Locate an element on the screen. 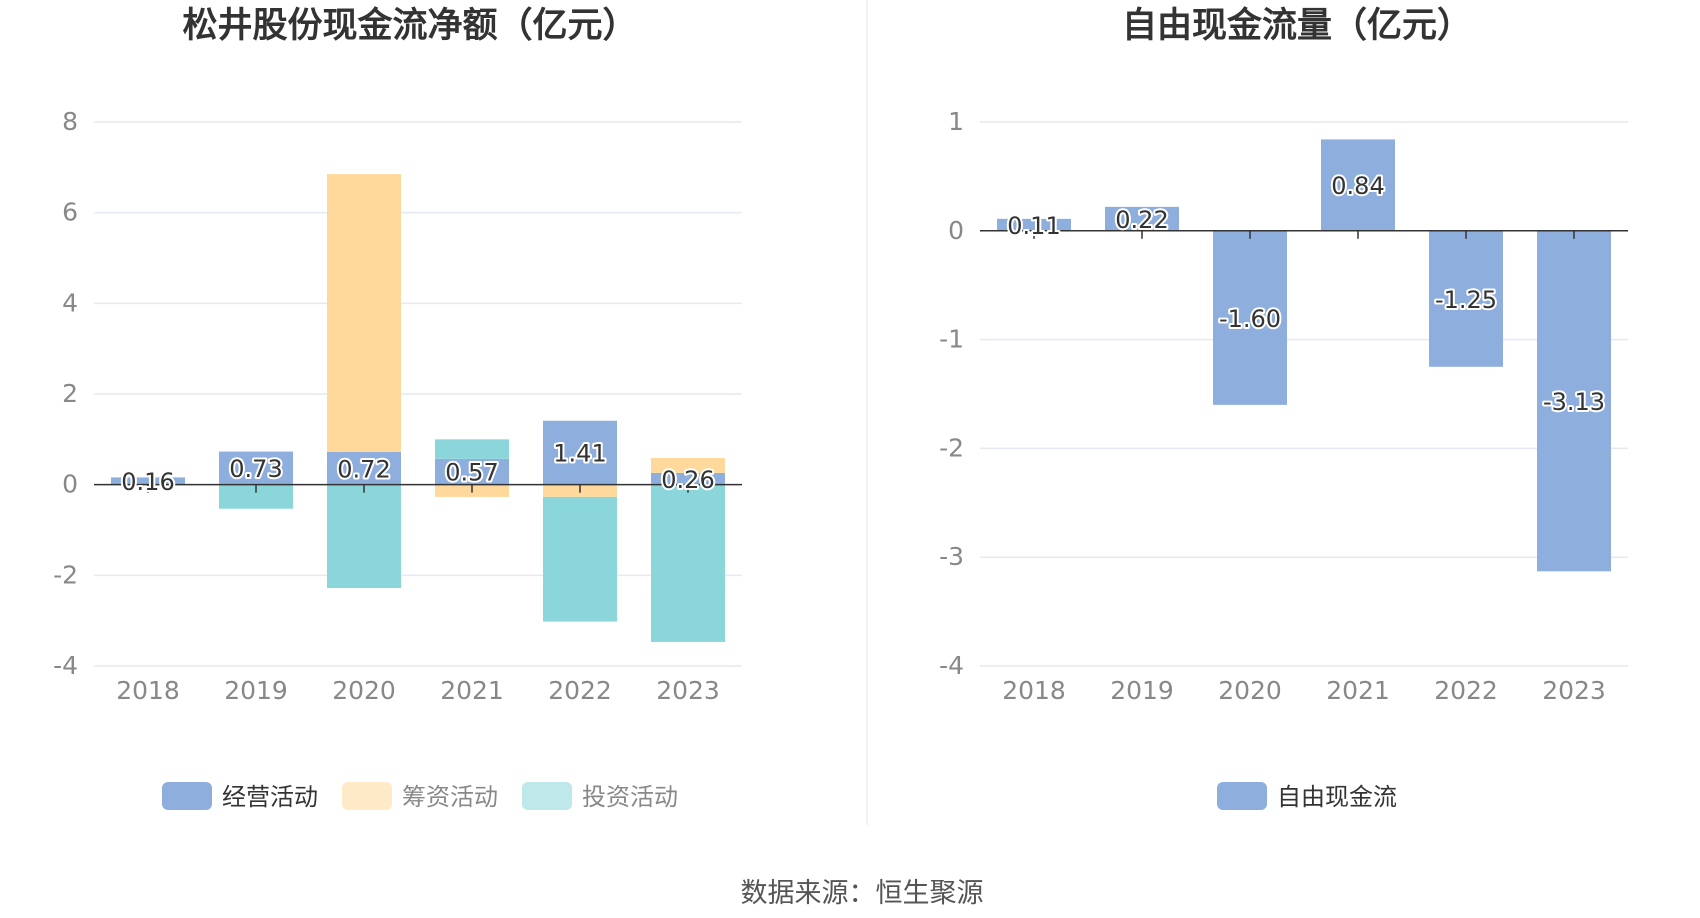 The height and width of the screenshot is (918, 1700). data-label: 0.26 is located at coordinates (687, 480).